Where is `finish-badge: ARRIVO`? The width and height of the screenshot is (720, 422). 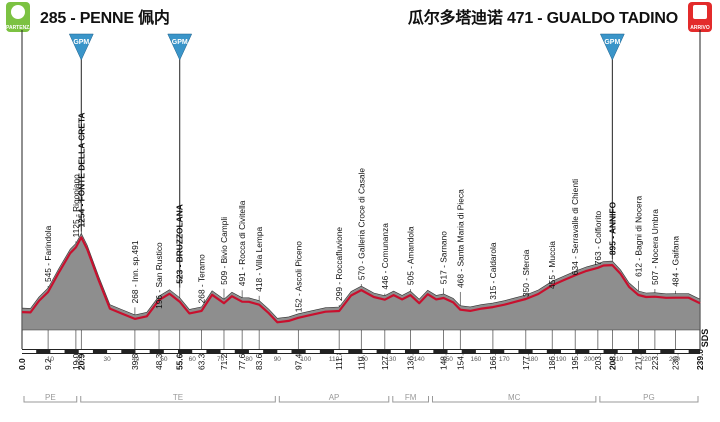
finish-badge: ARRIVO is located at coordinates (700, 17).